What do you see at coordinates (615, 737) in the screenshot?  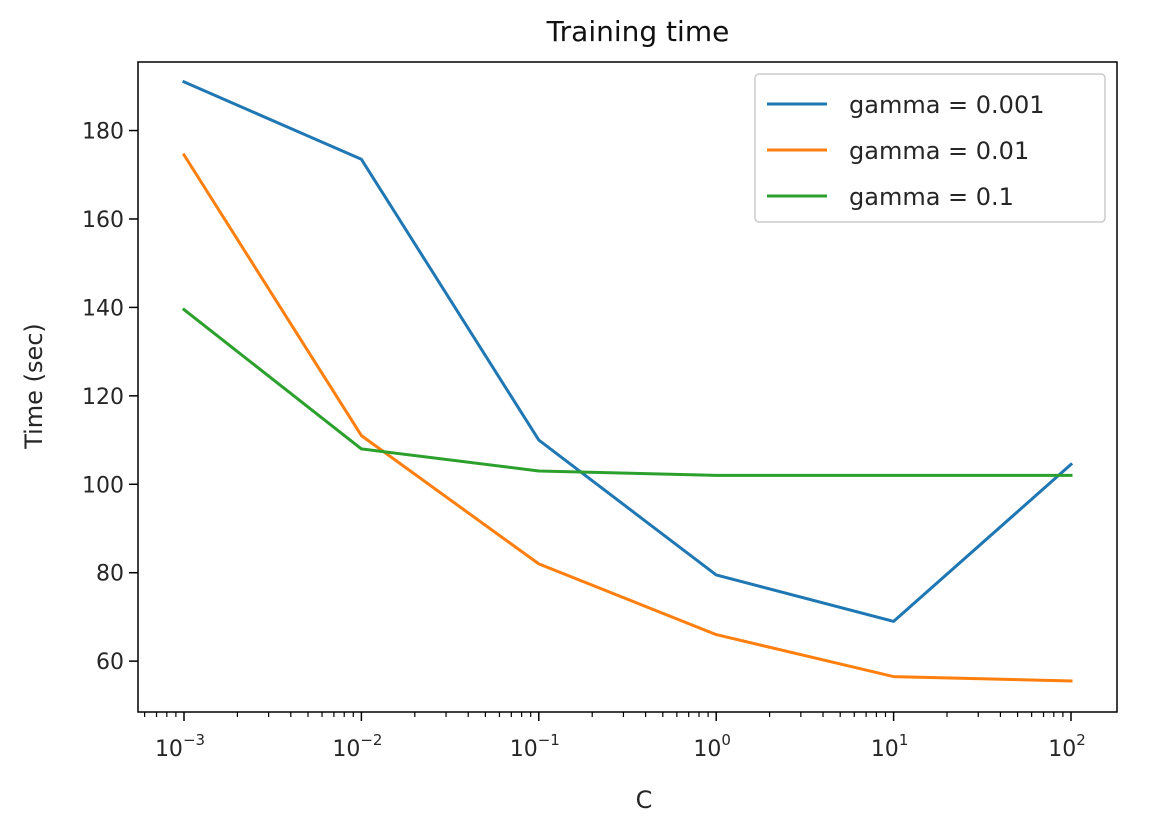 I see `x-axis: 10⁻³ 10⁻² 10⁻¹ 10⁰ 10¹ 10²` at bounding box center [615, 737].